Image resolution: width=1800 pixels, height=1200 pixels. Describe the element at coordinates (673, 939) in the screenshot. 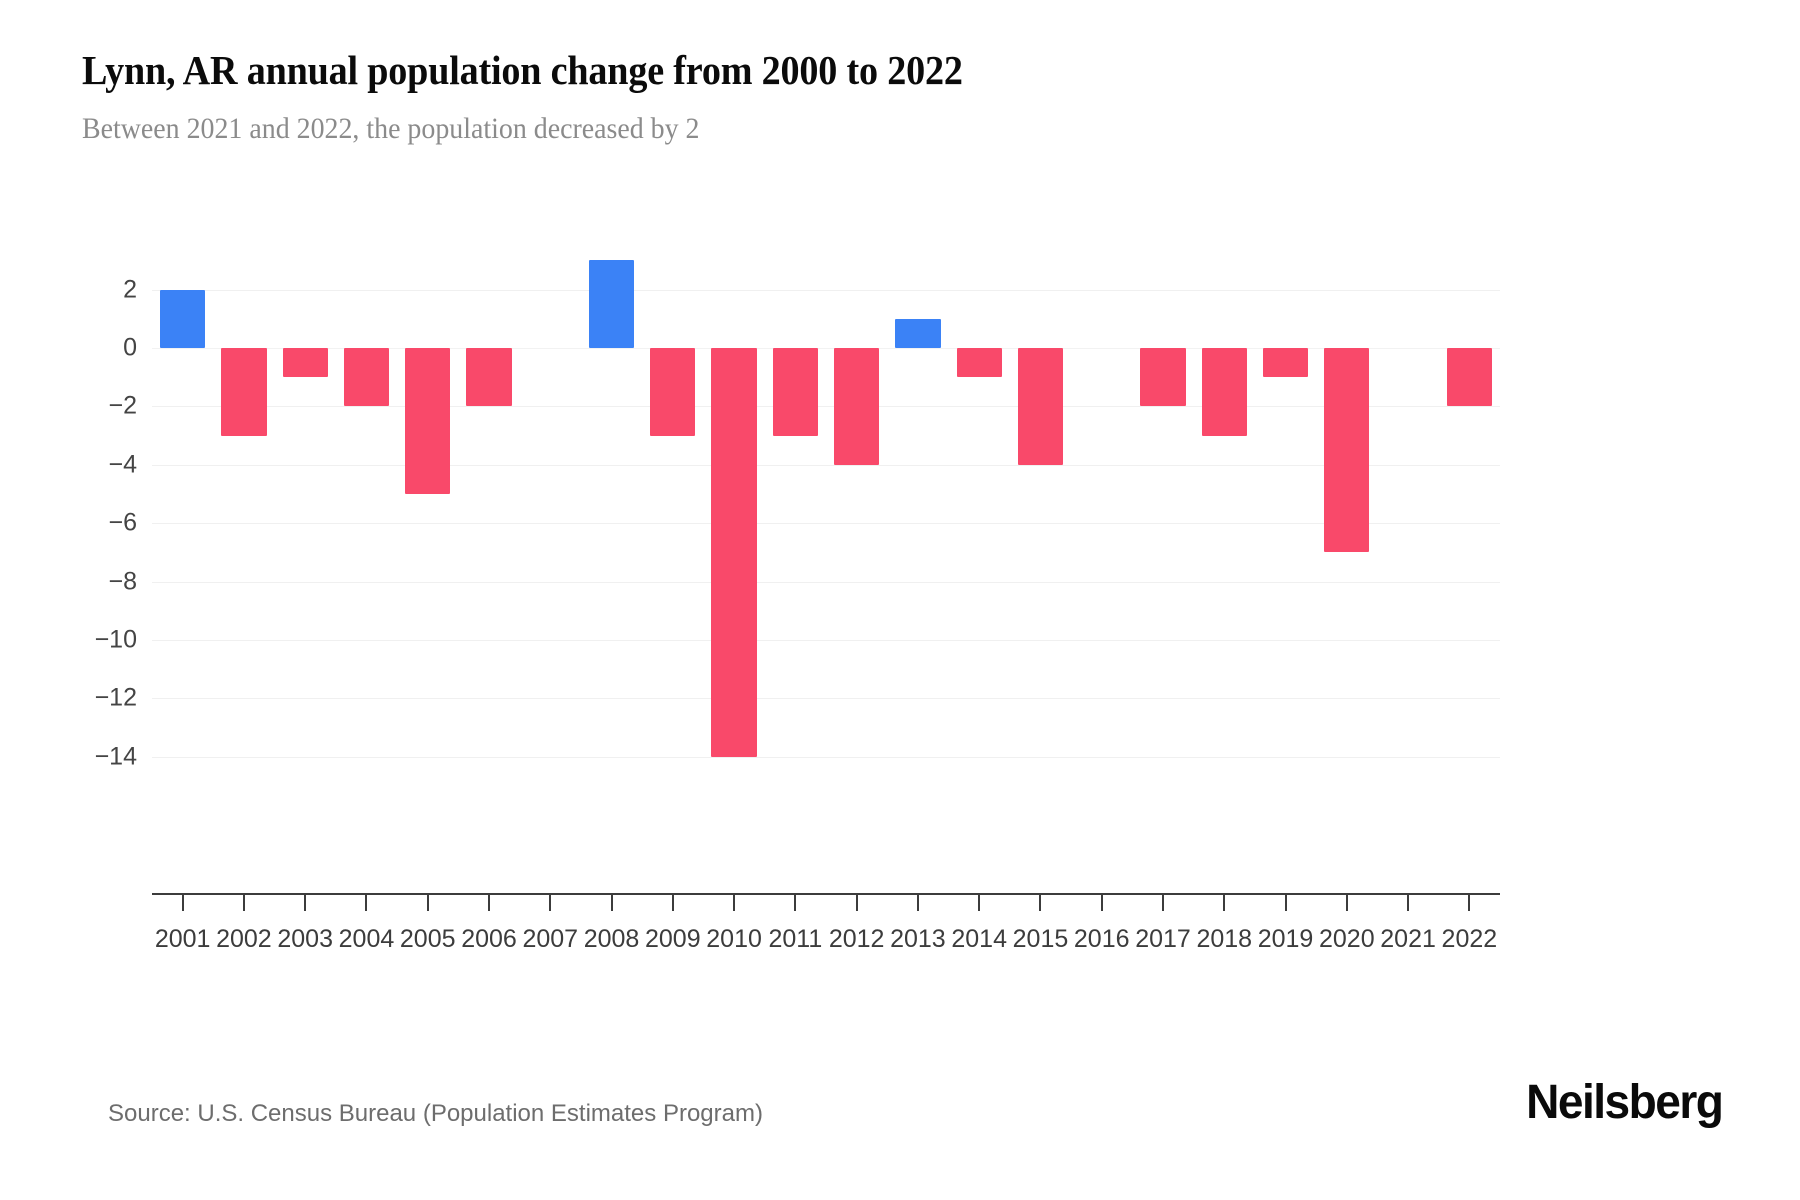

I see `x-axis-tick-label: 2009` at that location.